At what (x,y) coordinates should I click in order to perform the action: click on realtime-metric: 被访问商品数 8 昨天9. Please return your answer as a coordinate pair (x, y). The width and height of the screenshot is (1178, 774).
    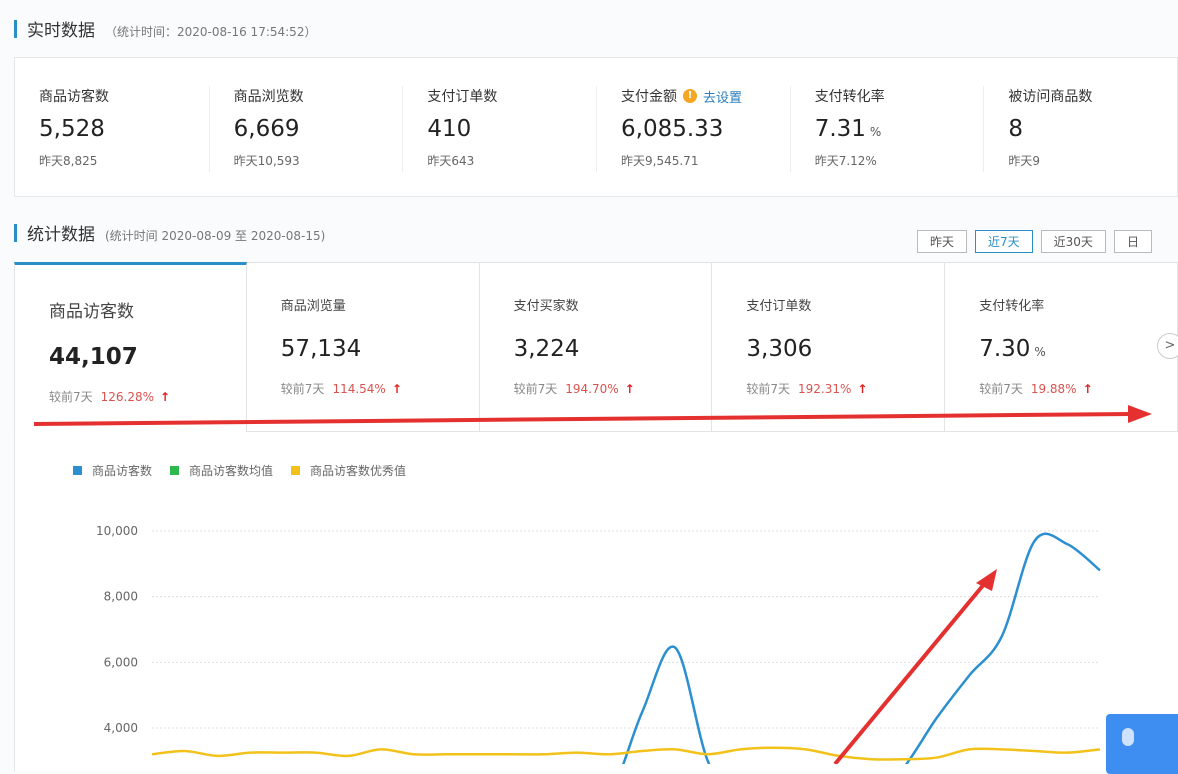
    Looking at the image, I should click on (1080, 129).